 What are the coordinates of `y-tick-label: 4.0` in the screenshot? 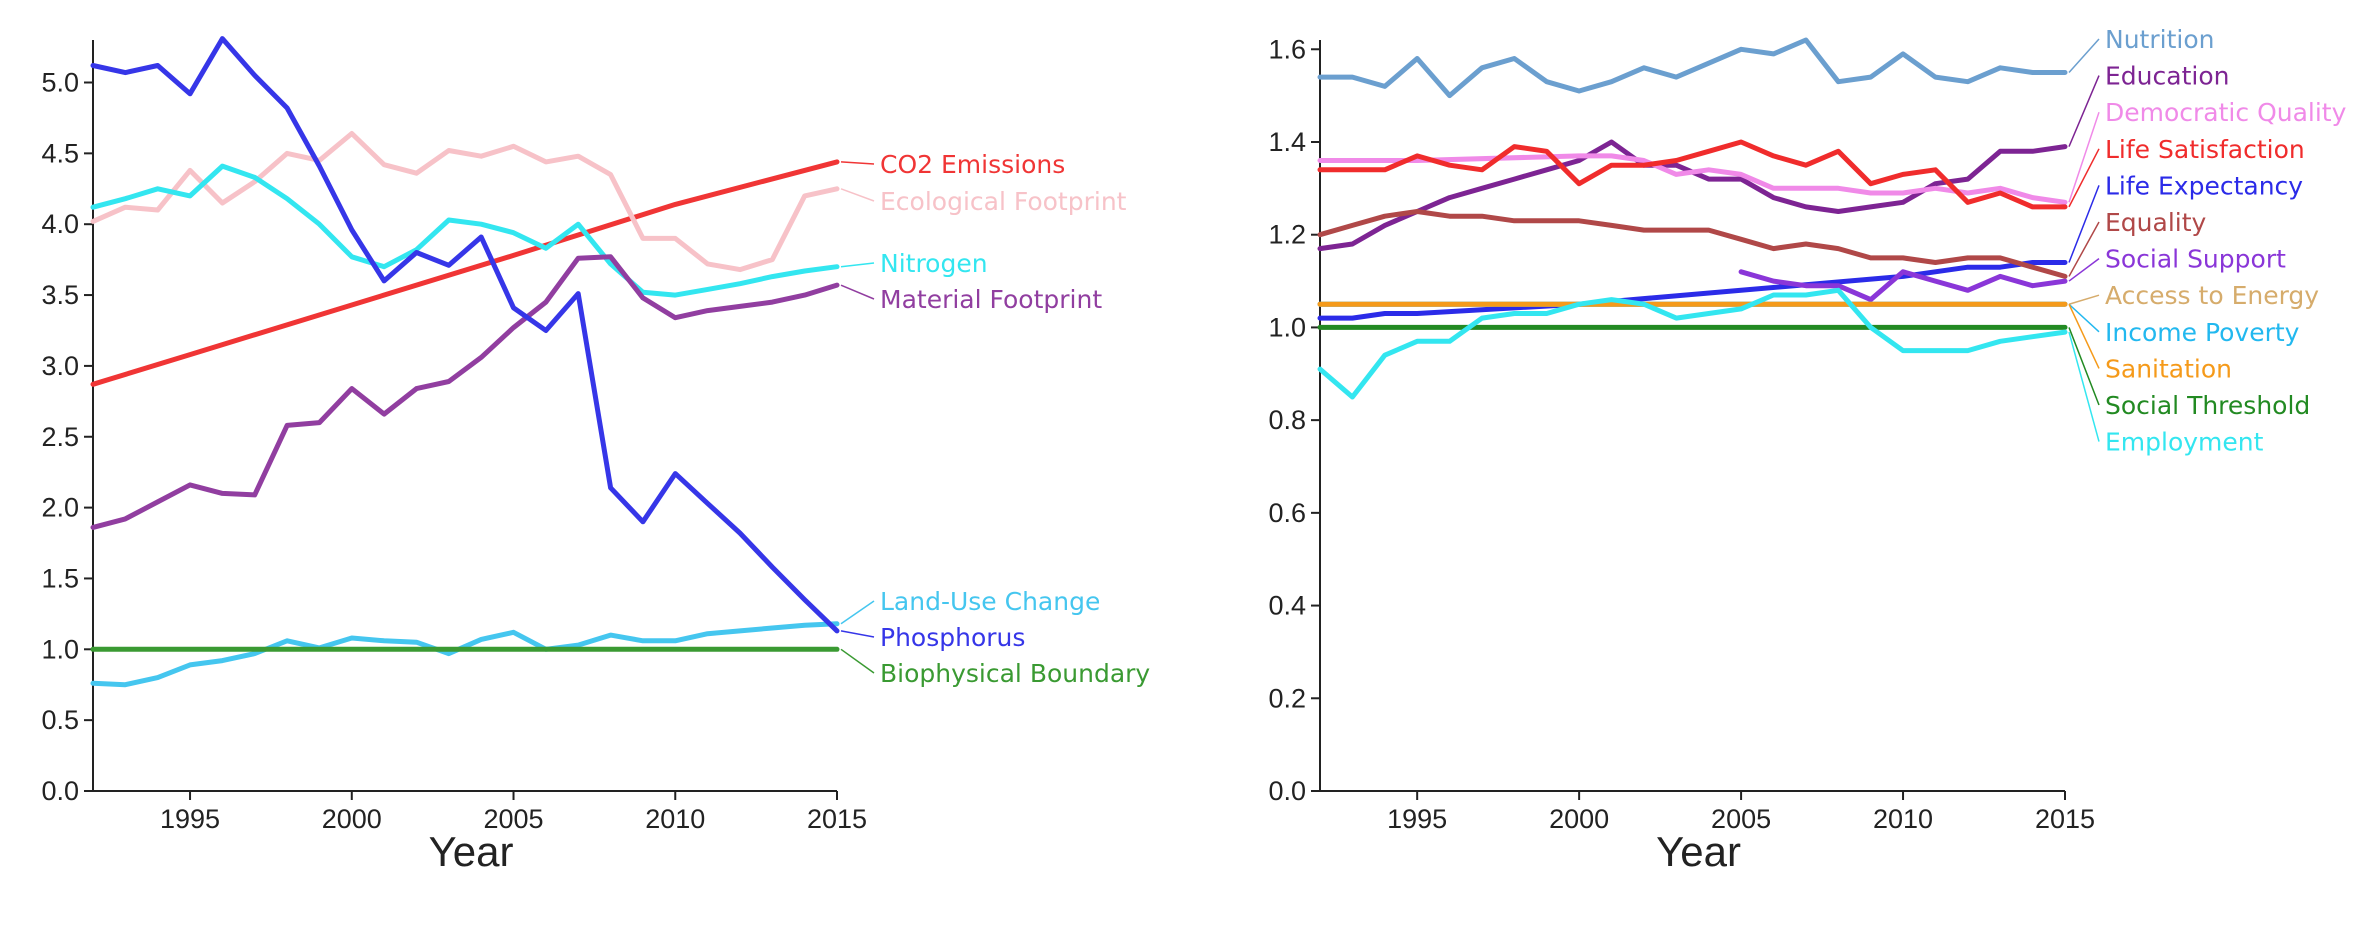 It's located at (60, 224).